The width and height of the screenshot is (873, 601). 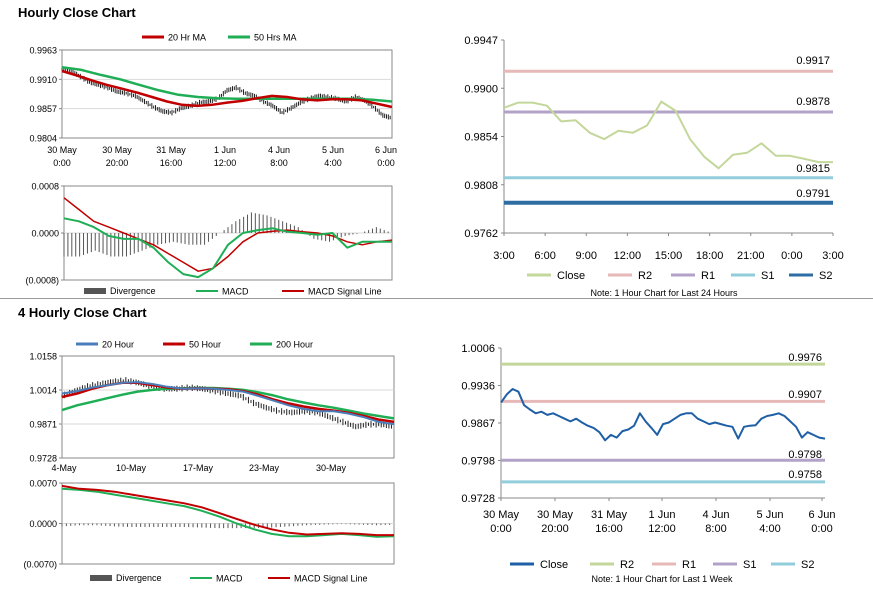 What do you see at coordinates (628, 256) in the screenshot?
I see `hourly-pivots-x-label: 12:00` at bounding box center [628, 256].